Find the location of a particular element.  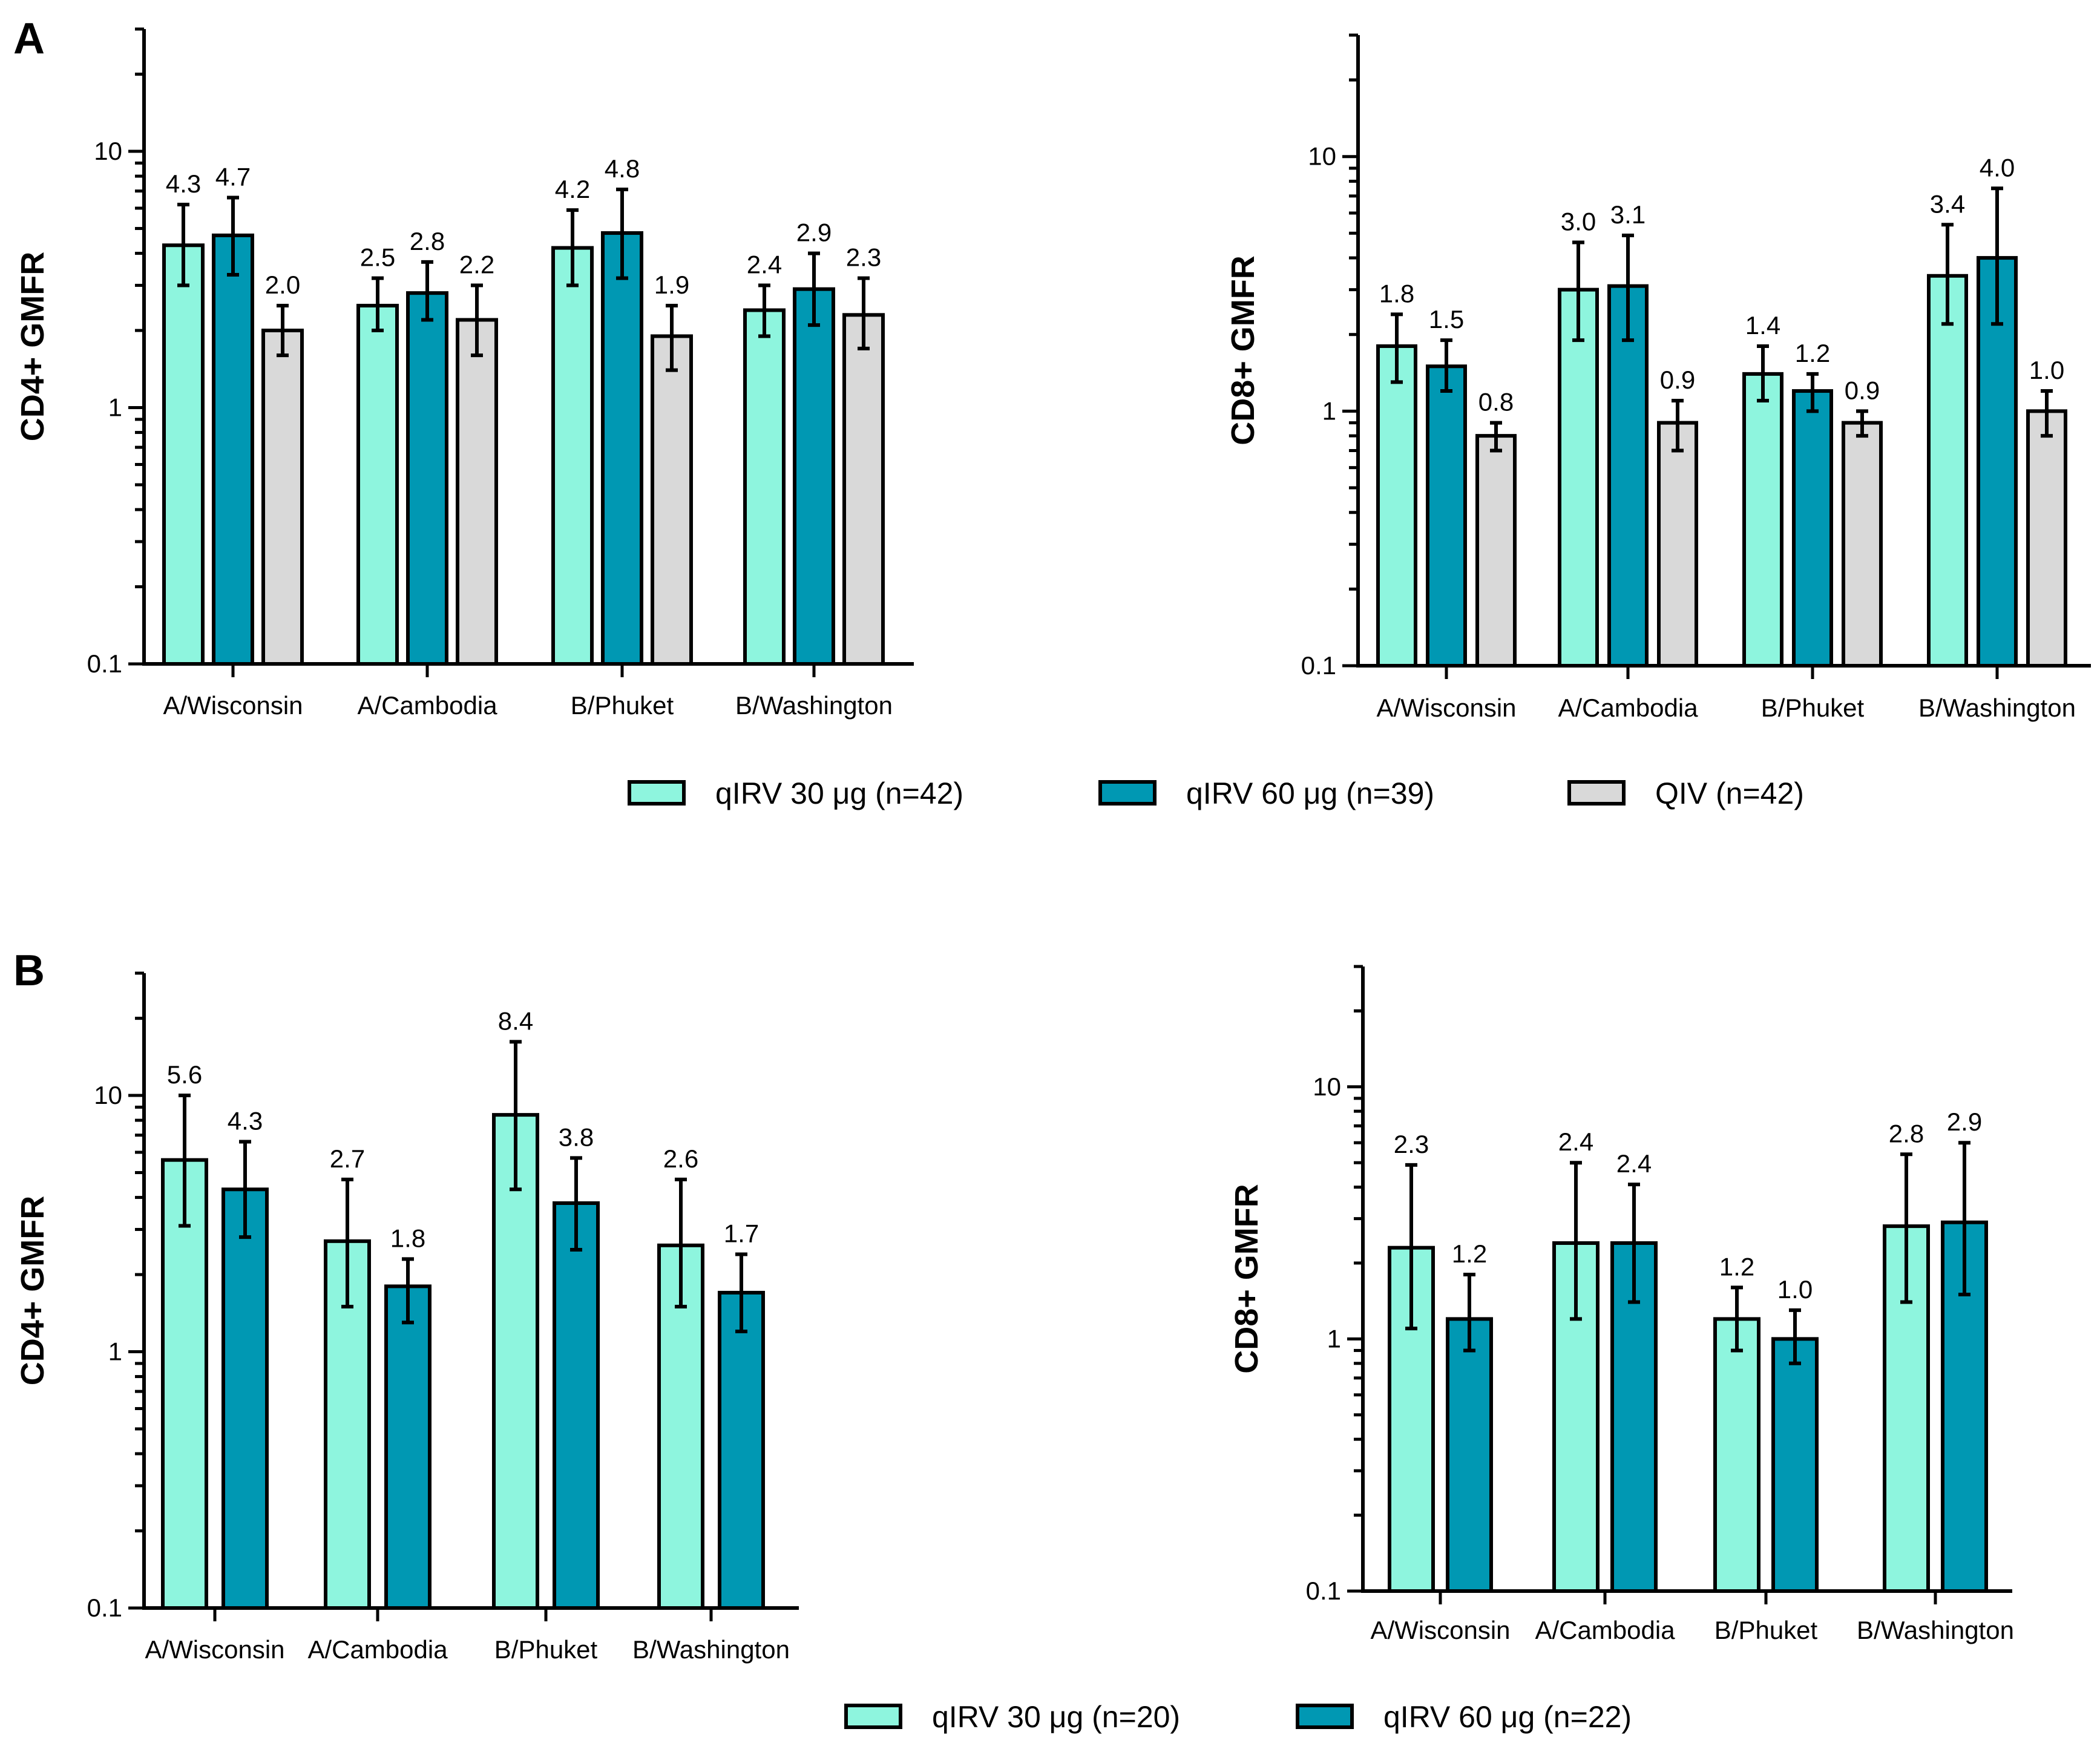

data-label: 1.0 is located at coordinates (1795, 1289).